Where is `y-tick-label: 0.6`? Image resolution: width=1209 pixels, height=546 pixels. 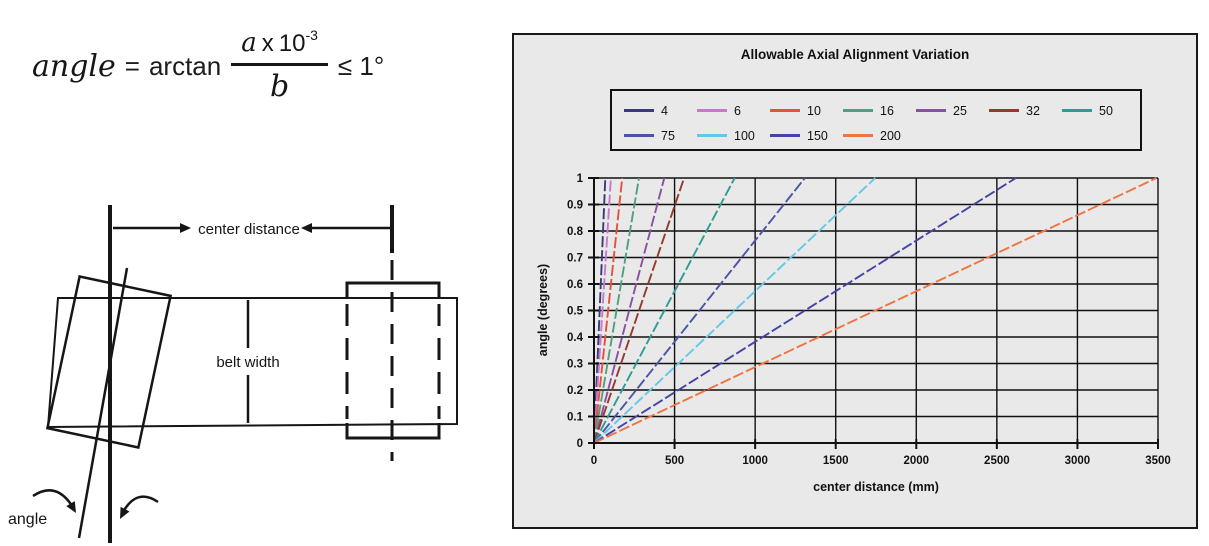
y-tick-label: 0.6 is located at coordinates (575, 285).